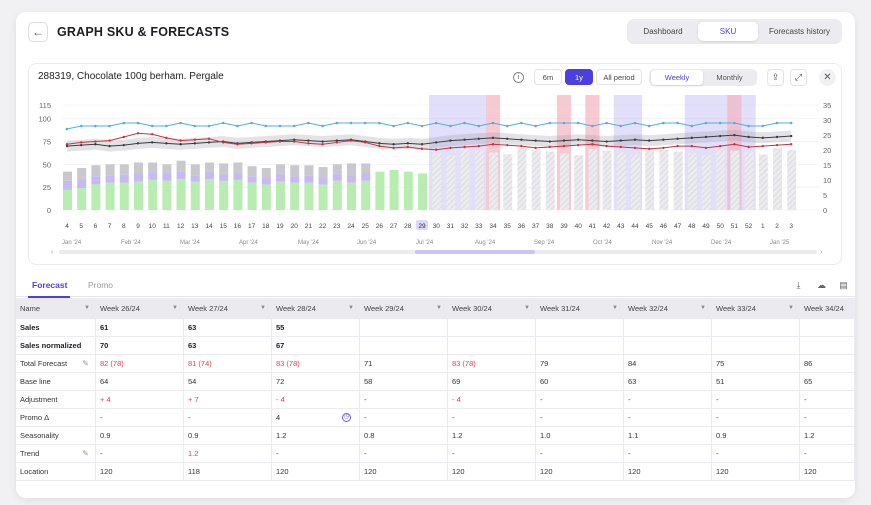 This screenshot has height=505, width=871. What do you see at coordinates (346, 417) in the screenshot?
I see `promo-details-icon: ◷` at bounding box center [346, 417].